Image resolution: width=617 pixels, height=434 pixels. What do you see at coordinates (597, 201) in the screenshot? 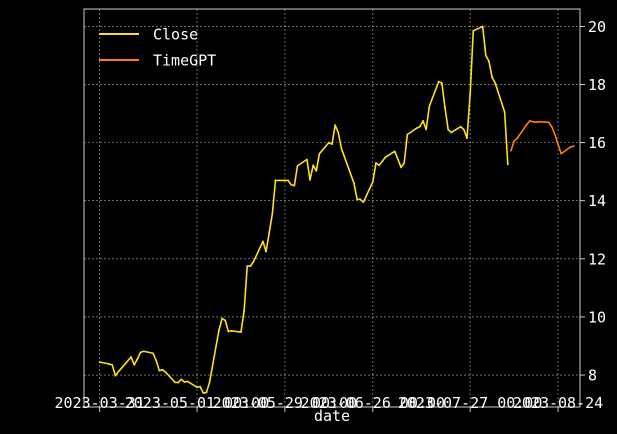
I see `y-tick-label: 14` at bounding box center [597, 201].